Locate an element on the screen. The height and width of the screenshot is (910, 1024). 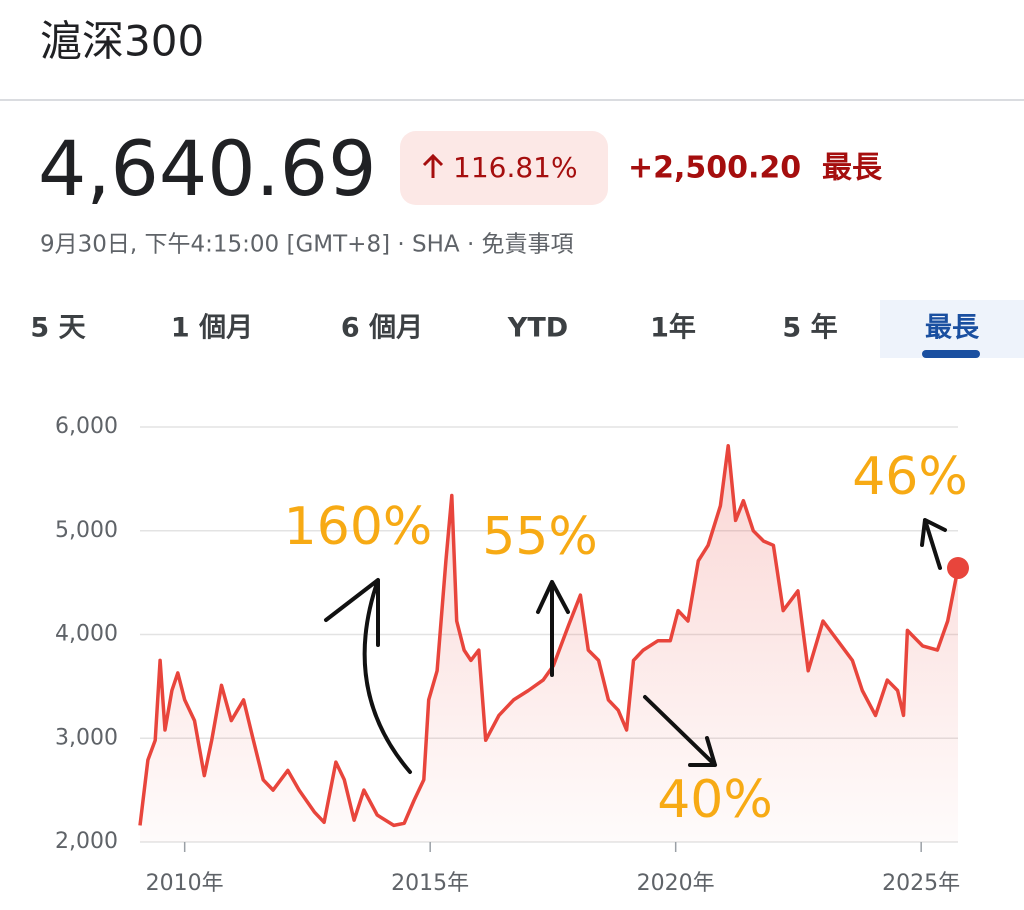
tab: 1 個月 is located at coordinates (212, 328).